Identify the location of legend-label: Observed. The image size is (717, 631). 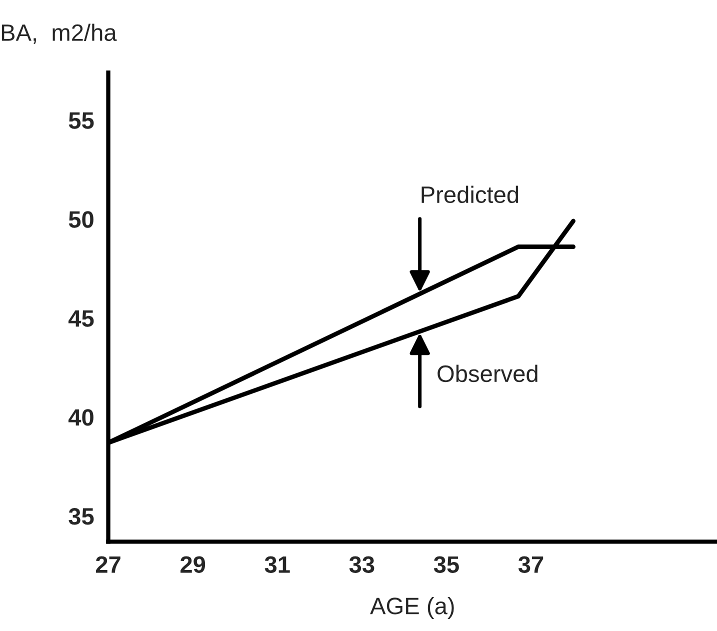
(488, 373).